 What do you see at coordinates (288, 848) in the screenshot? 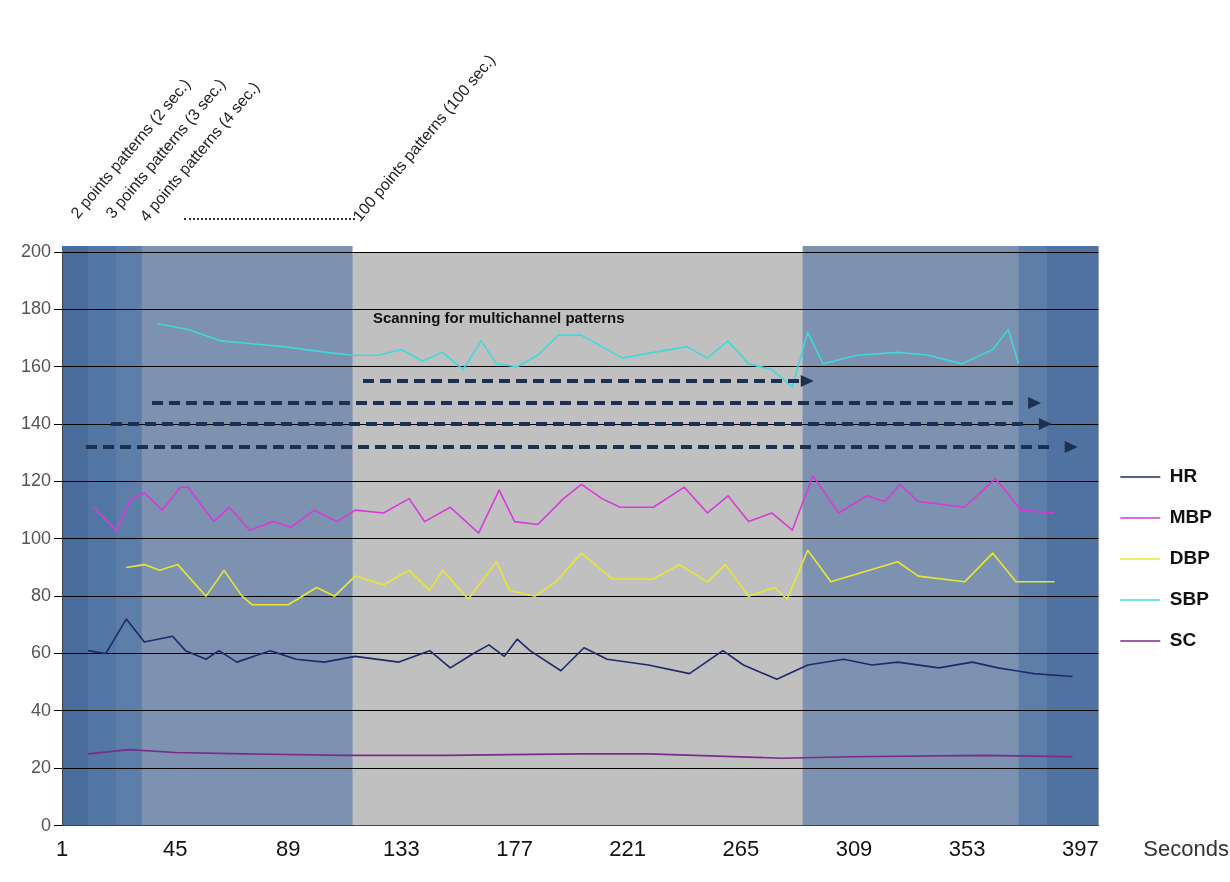
I see `x-tick-label: 89` at bounding box center [288, 848].